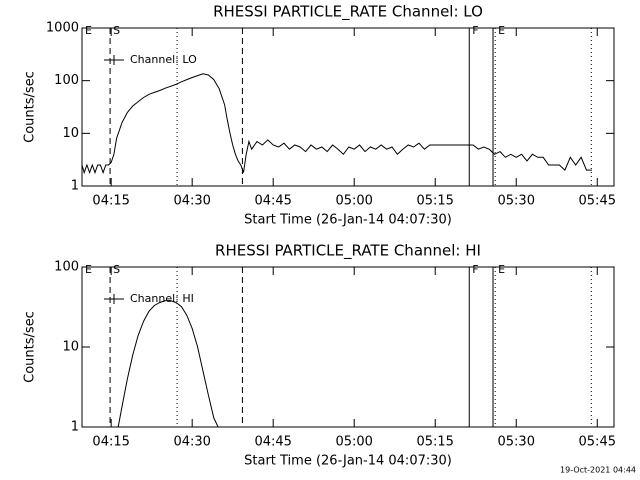 The height and width of the screenshot is (480, 640). What do you see at coordinates (348, 12) in the screenshot?
I see `chart-title: RHESSI PARTICLE_RATE Channel: LO` at bounding box center [348, 12].